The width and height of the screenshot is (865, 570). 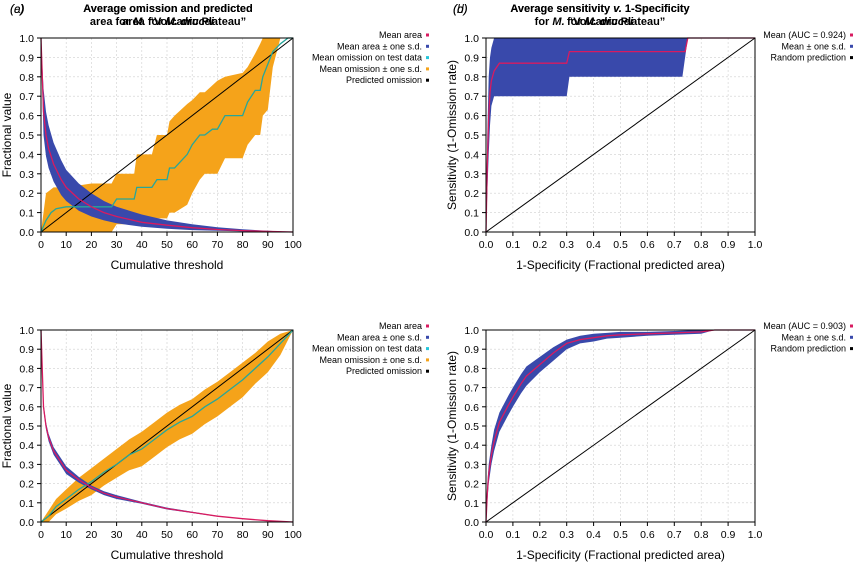 I want to click on x-tick-label: 1.0, so click(x=755, y=245).